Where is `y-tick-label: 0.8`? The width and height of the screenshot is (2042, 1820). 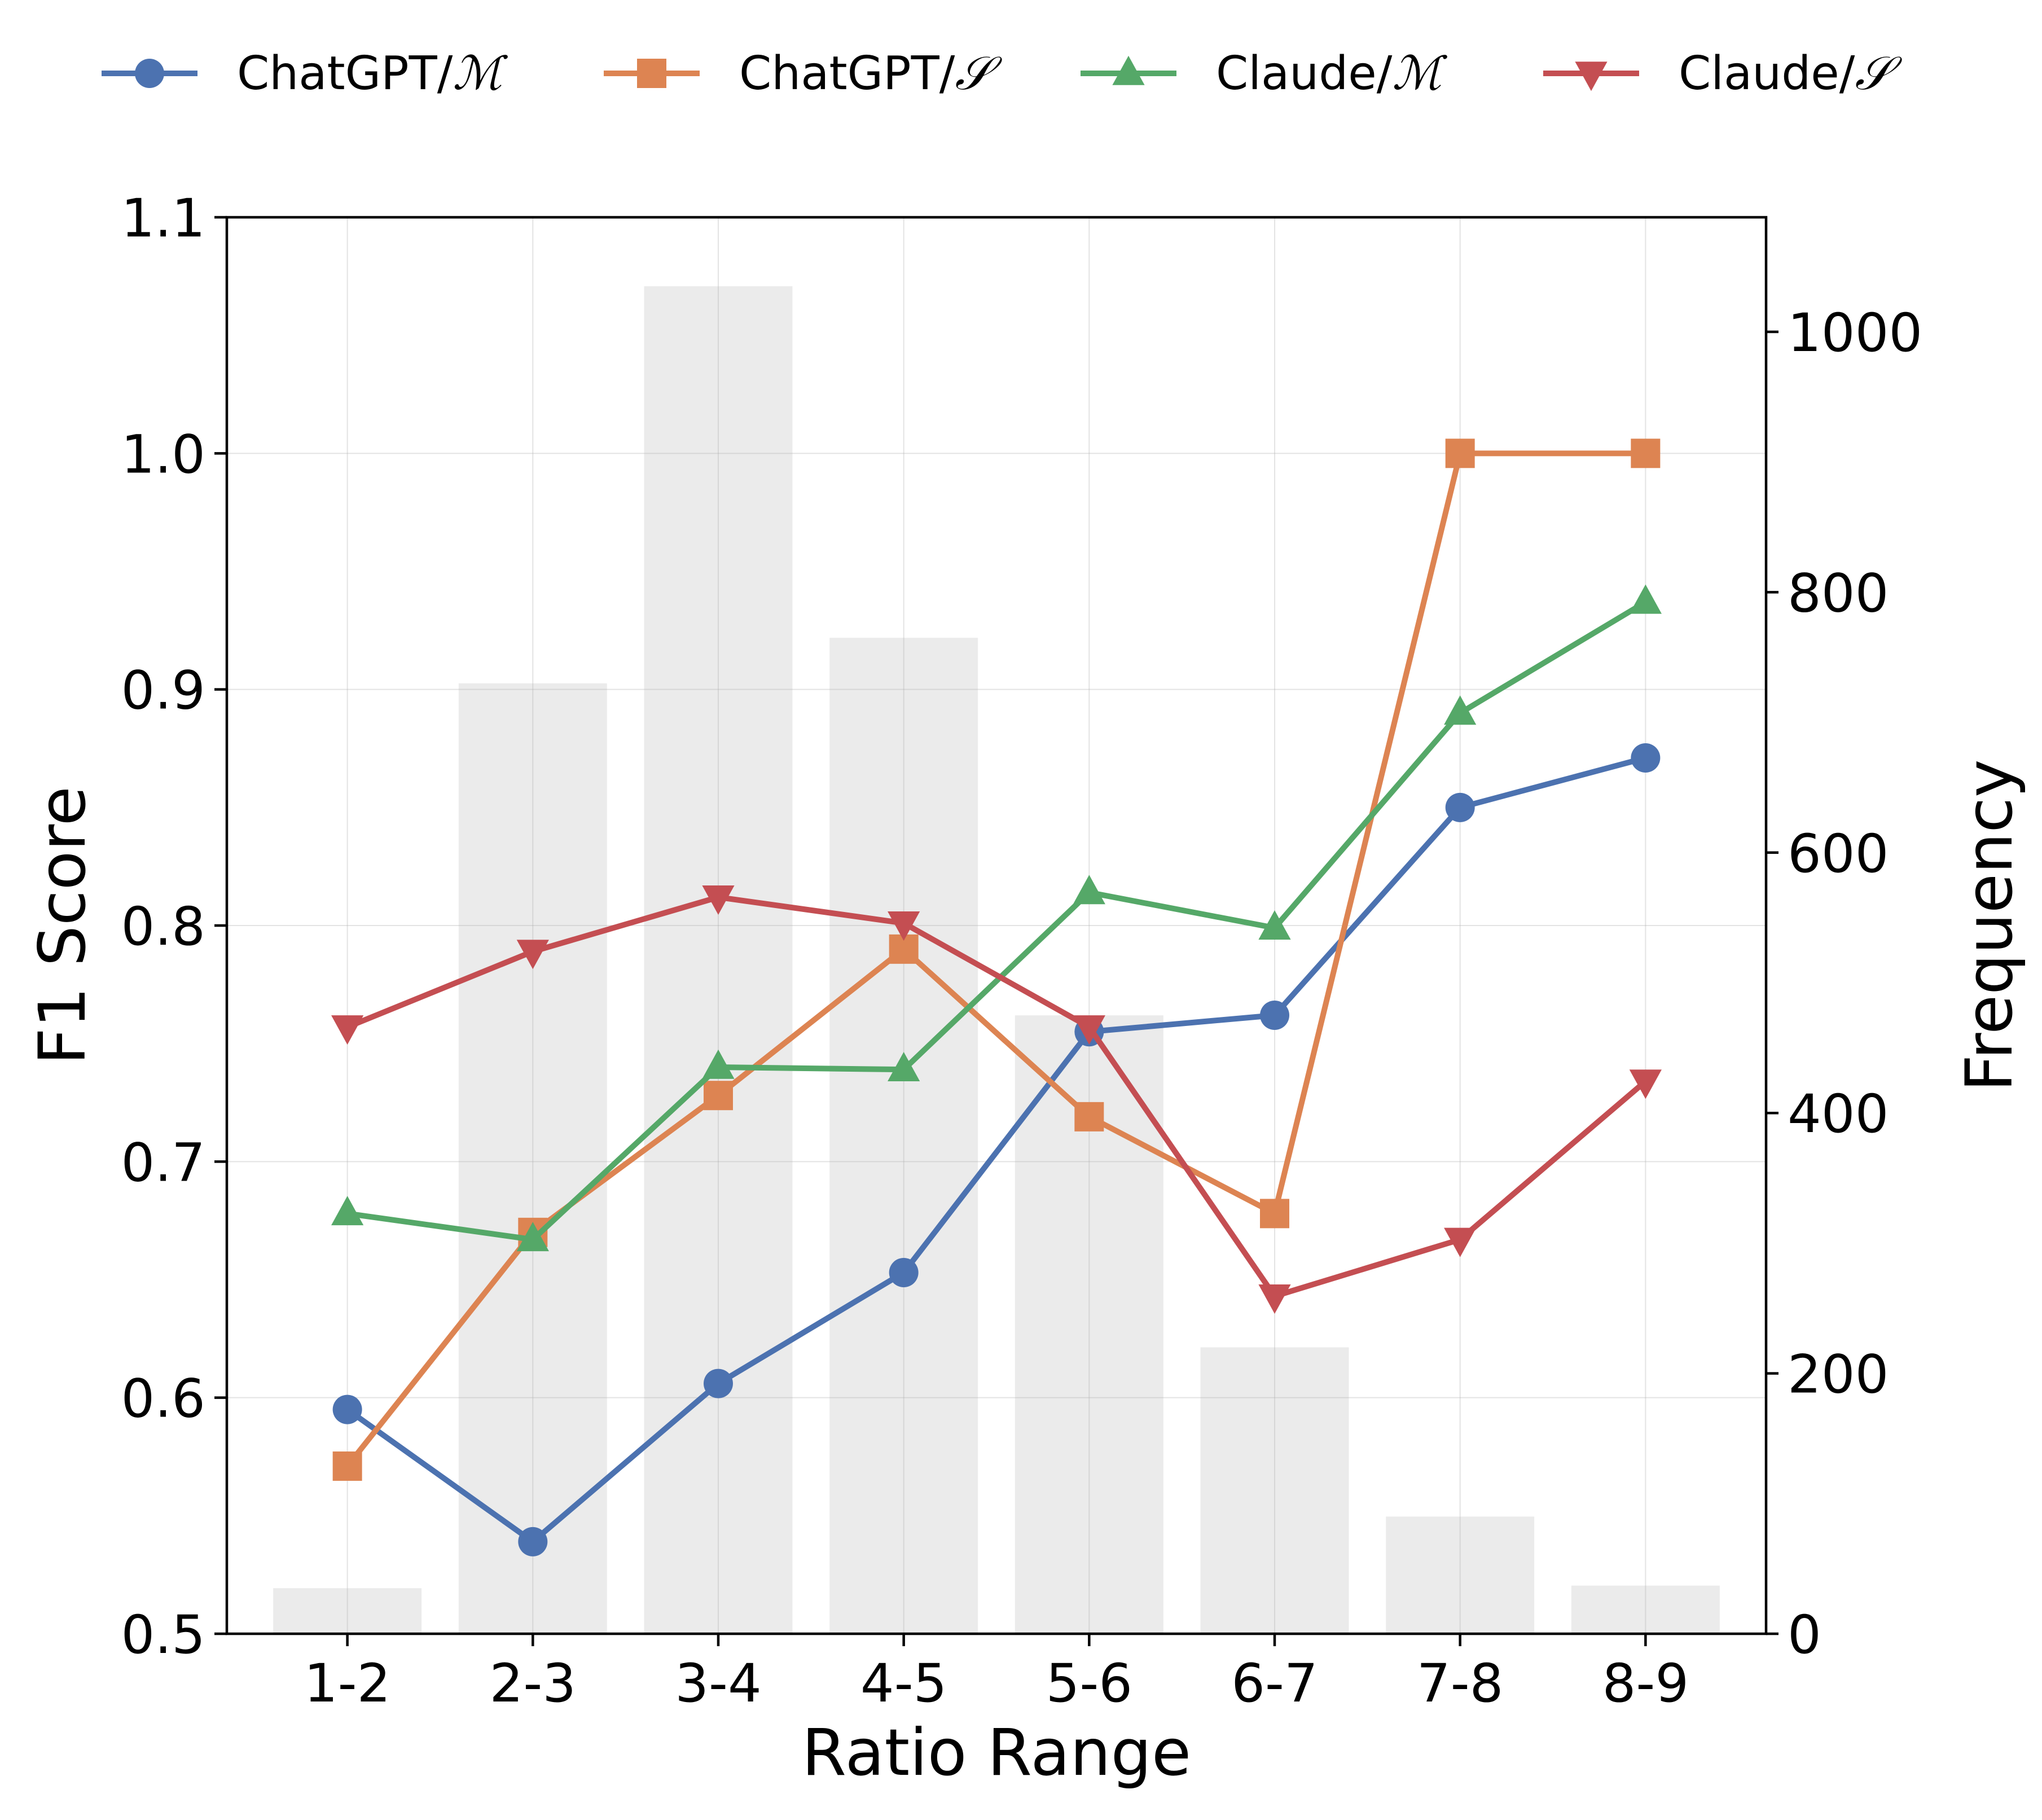
y-tick-label: 0.8 is located at coordinates (163, 927).